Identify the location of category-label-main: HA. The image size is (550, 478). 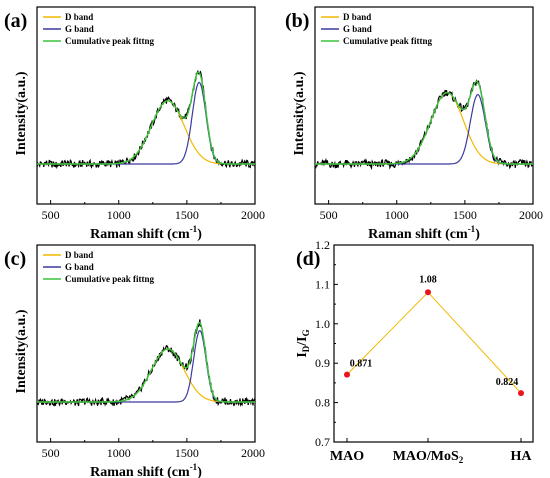
(522, 456).